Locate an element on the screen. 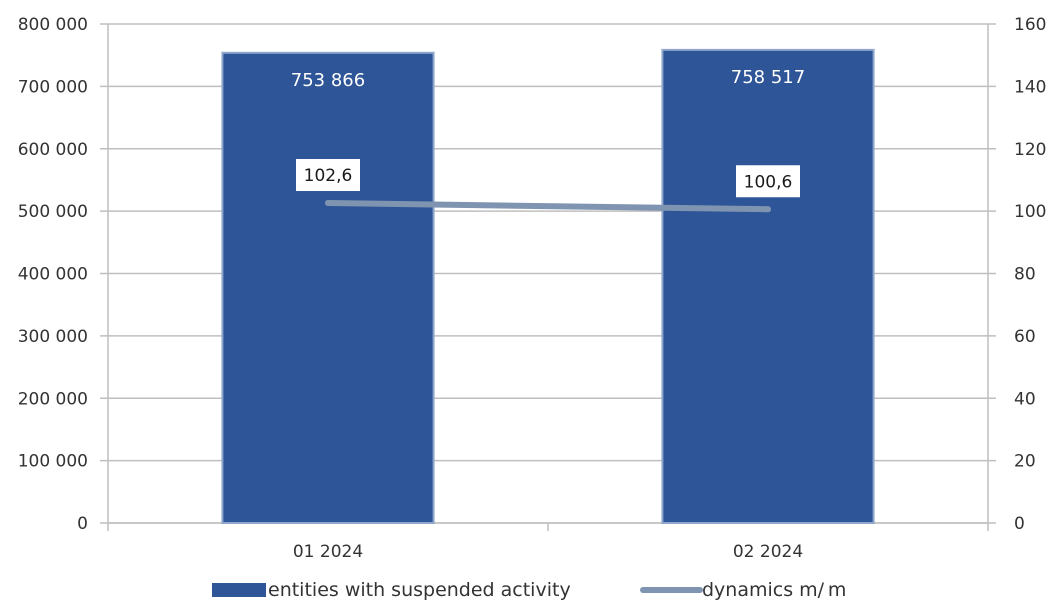 The height and width of the screenshot is (612, 1052). legend-bar-swatch is located at coordinates (239, 590).